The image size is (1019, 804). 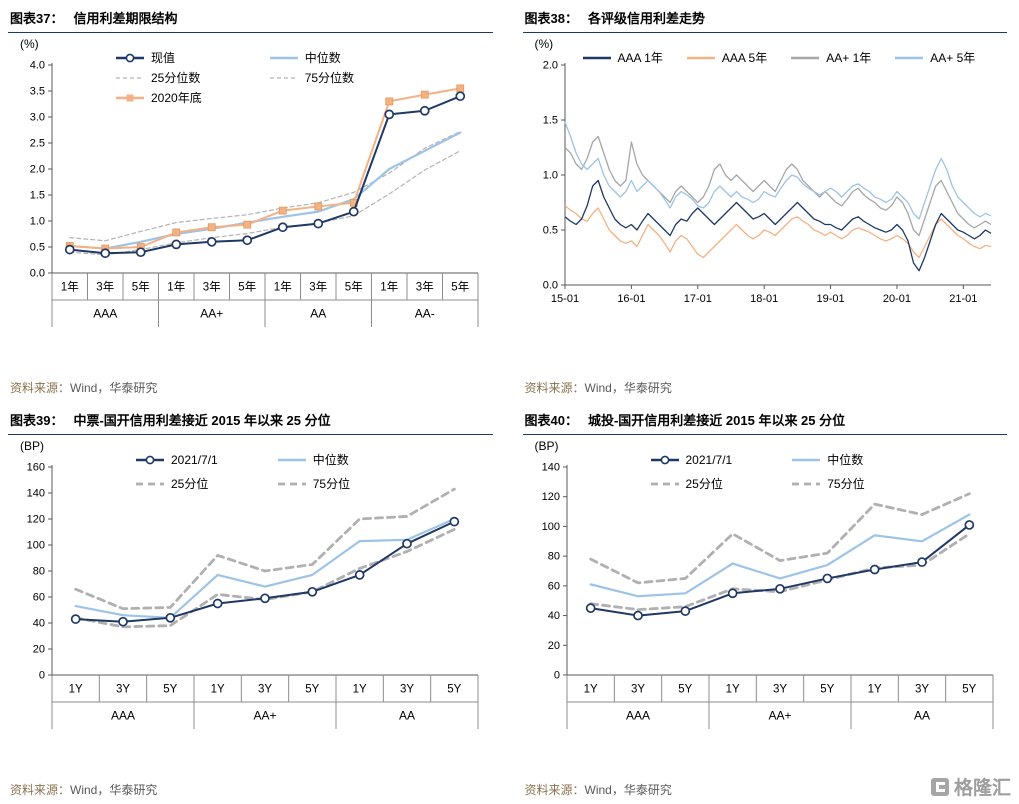 What do you see at coordinates (36, 468) in the screenshot?
I see `svg-text: 160` at bounding box center [36, 468].